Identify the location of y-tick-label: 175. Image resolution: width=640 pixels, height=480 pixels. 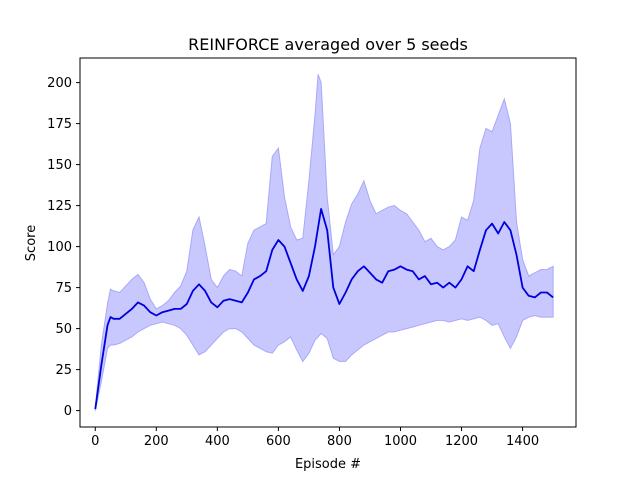
(59, 124).